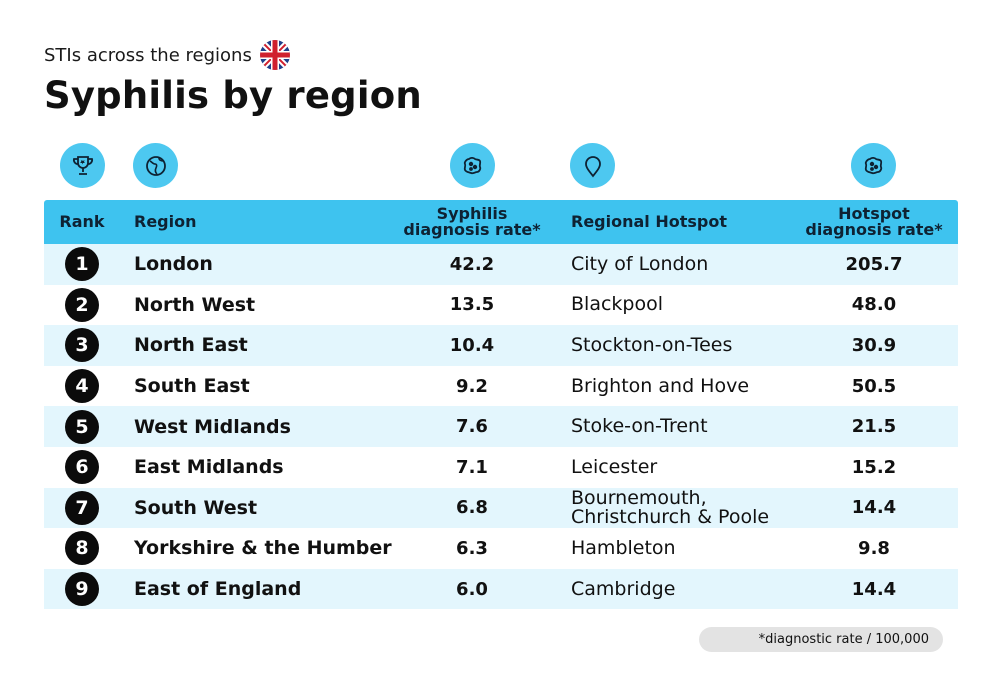  Describe the element at coordinates (874, 305) in the screenshot. I see `hotspot-rate: 48.0` at that location.